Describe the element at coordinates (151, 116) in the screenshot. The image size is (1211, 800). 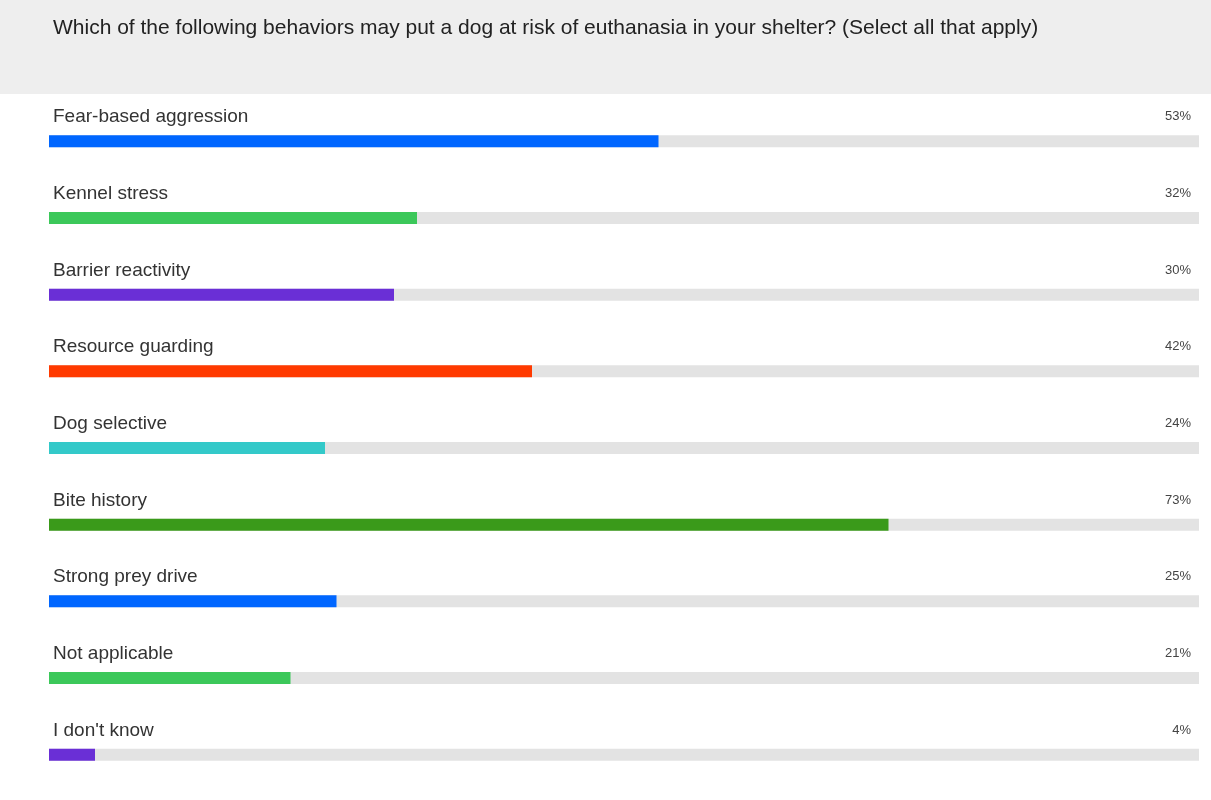
I see `y-tick-label: Fear-based aggression` at that location.